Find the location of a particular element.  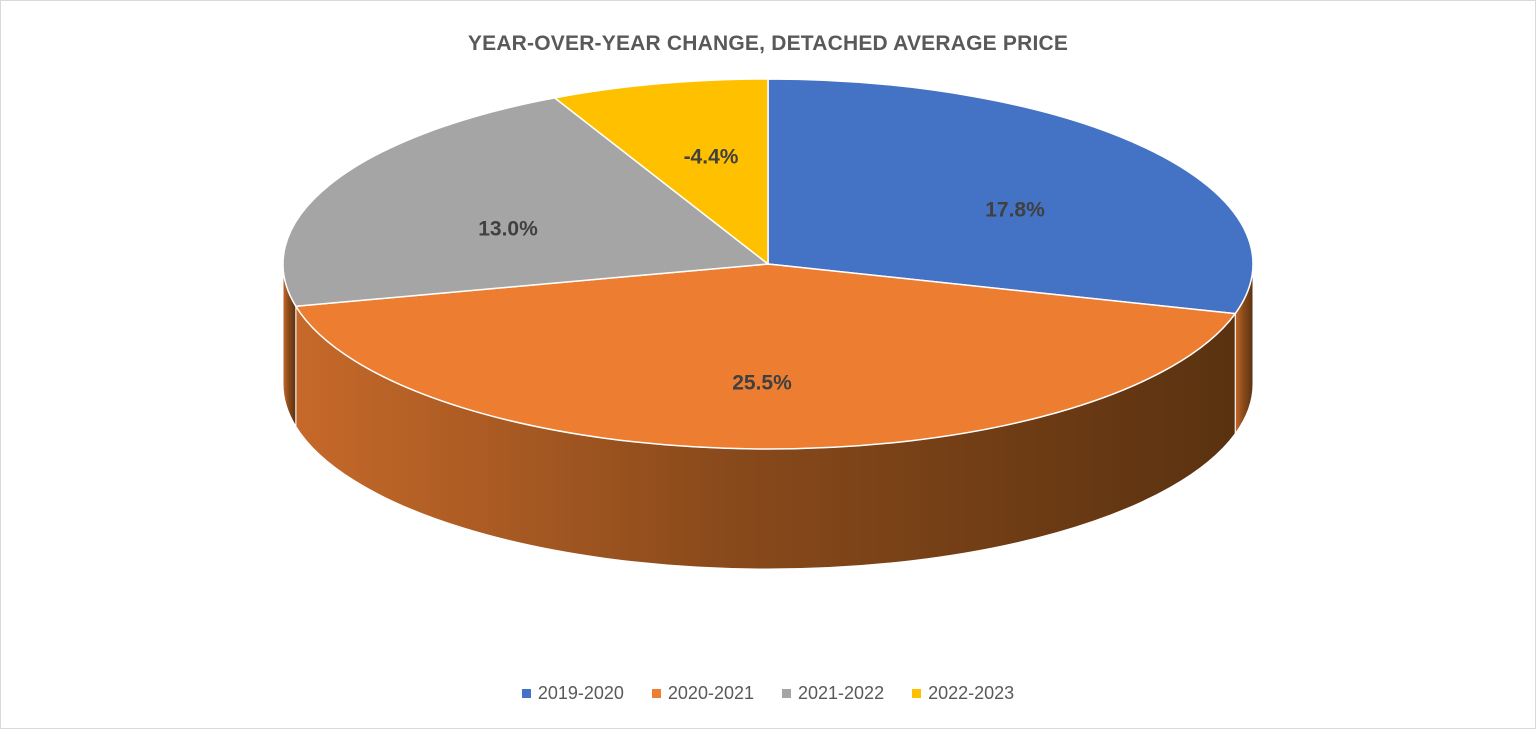

legend-item-2021-2022: 2021-2022 is located at coordinates (833, 693).